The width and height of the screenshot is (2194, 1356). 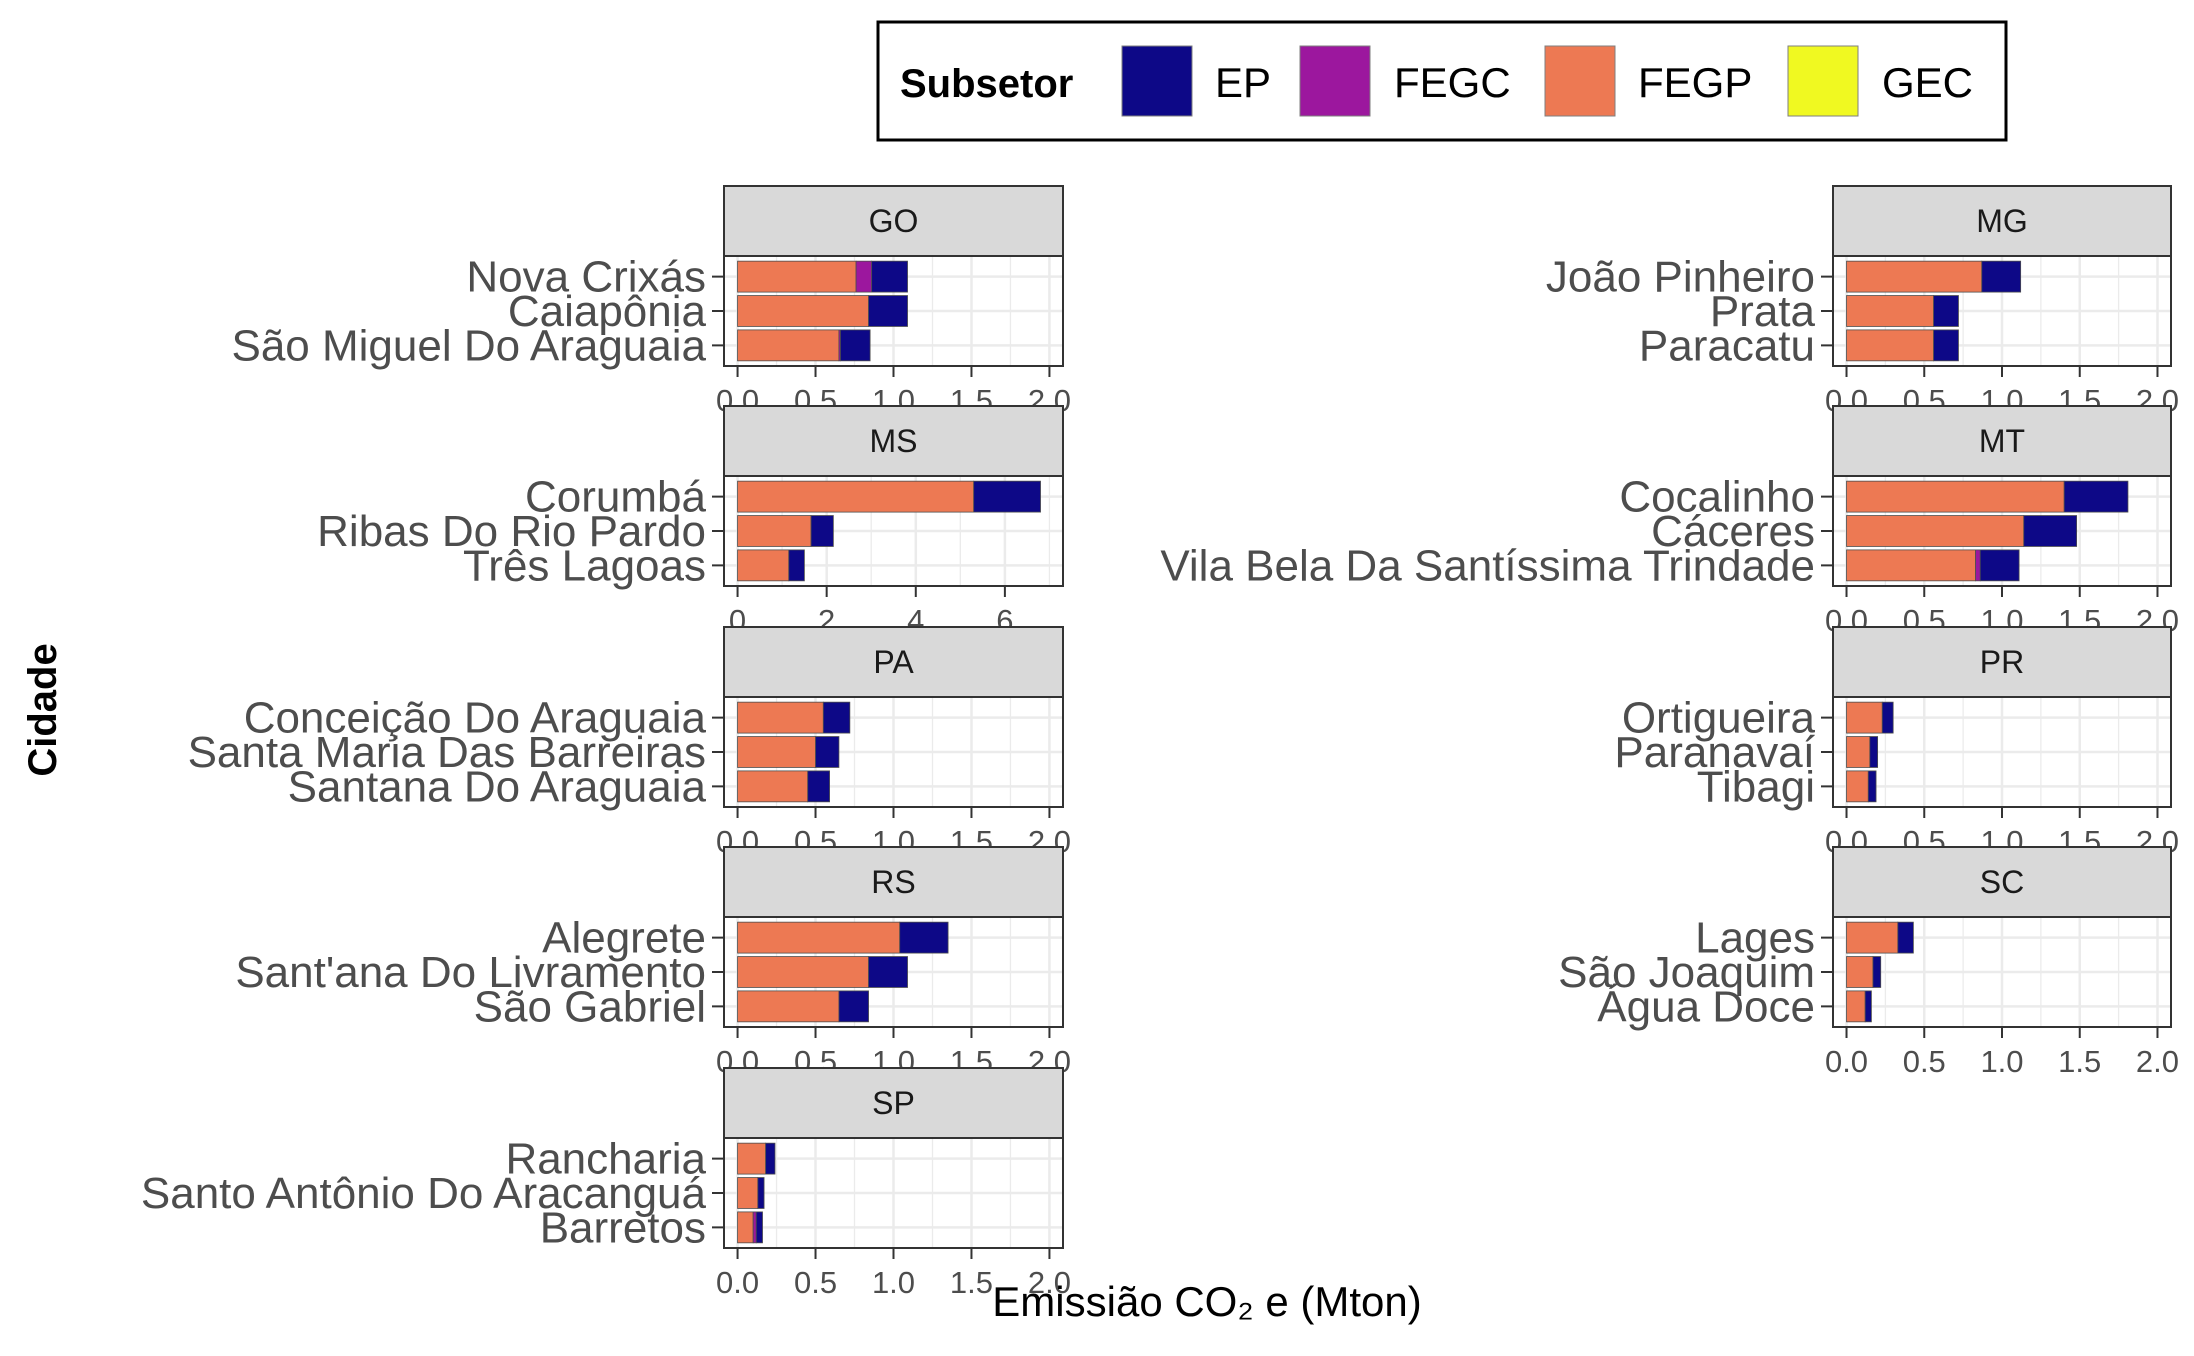 I want to click on category-label: São Gabriel, so click(x=590, y=1006).